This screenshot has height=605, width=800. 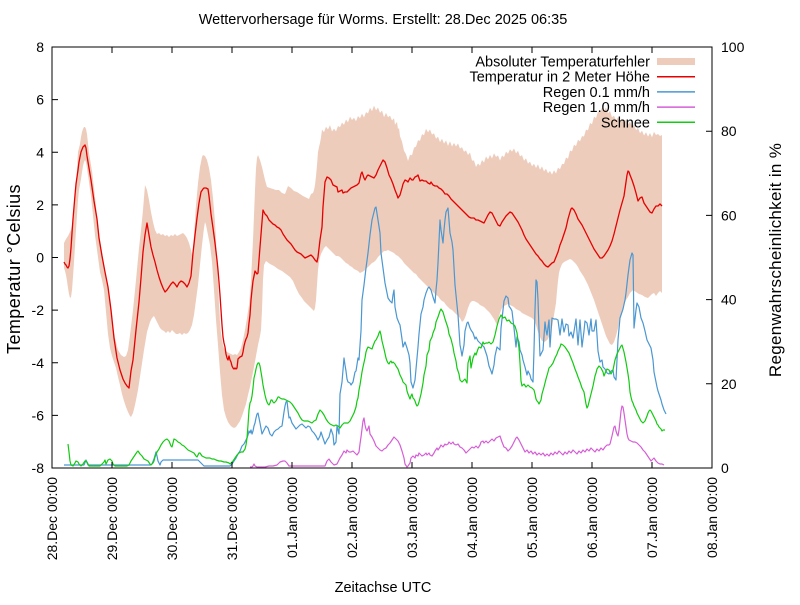 What do you see at coordinates (383, 588) in the screenshot?
I see `svg-text: Zeitachse UTC` at bounding box center [383, 588].